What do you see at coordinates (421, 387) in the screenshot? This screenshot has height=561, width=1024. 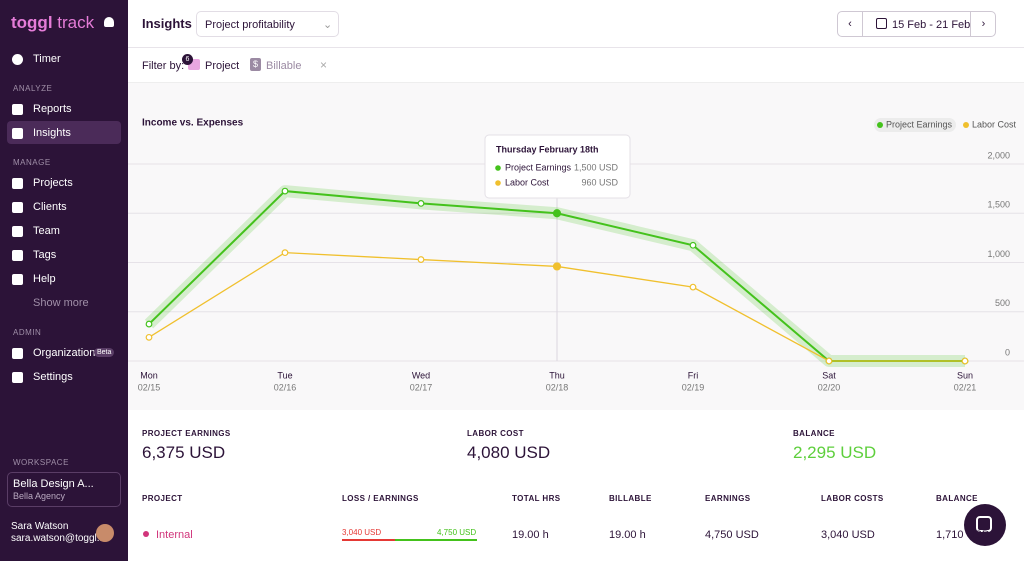 I see `x-date-label: 02/17` at bounding box center [421, 387].